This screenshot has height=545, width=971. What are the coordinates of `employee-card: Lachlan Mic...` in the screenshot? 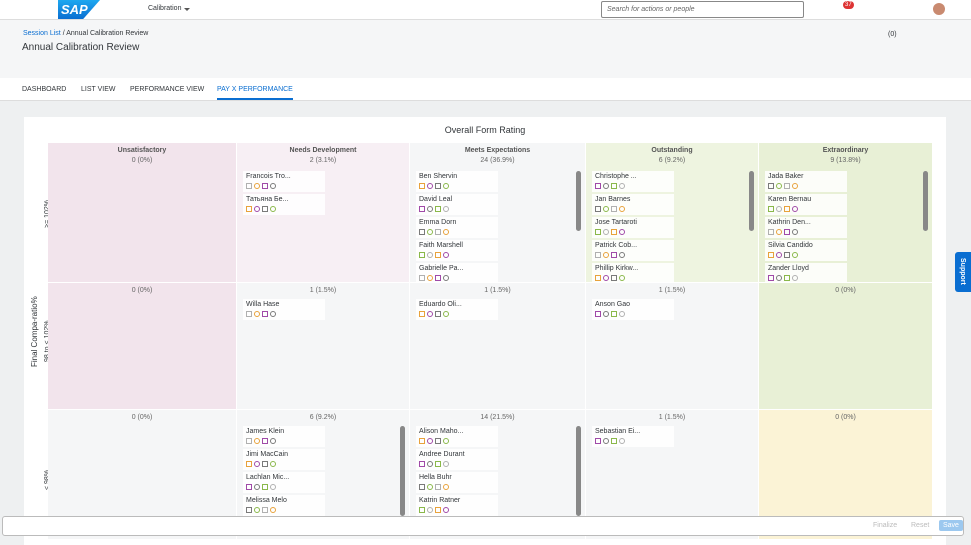 It's located at (284, 482).